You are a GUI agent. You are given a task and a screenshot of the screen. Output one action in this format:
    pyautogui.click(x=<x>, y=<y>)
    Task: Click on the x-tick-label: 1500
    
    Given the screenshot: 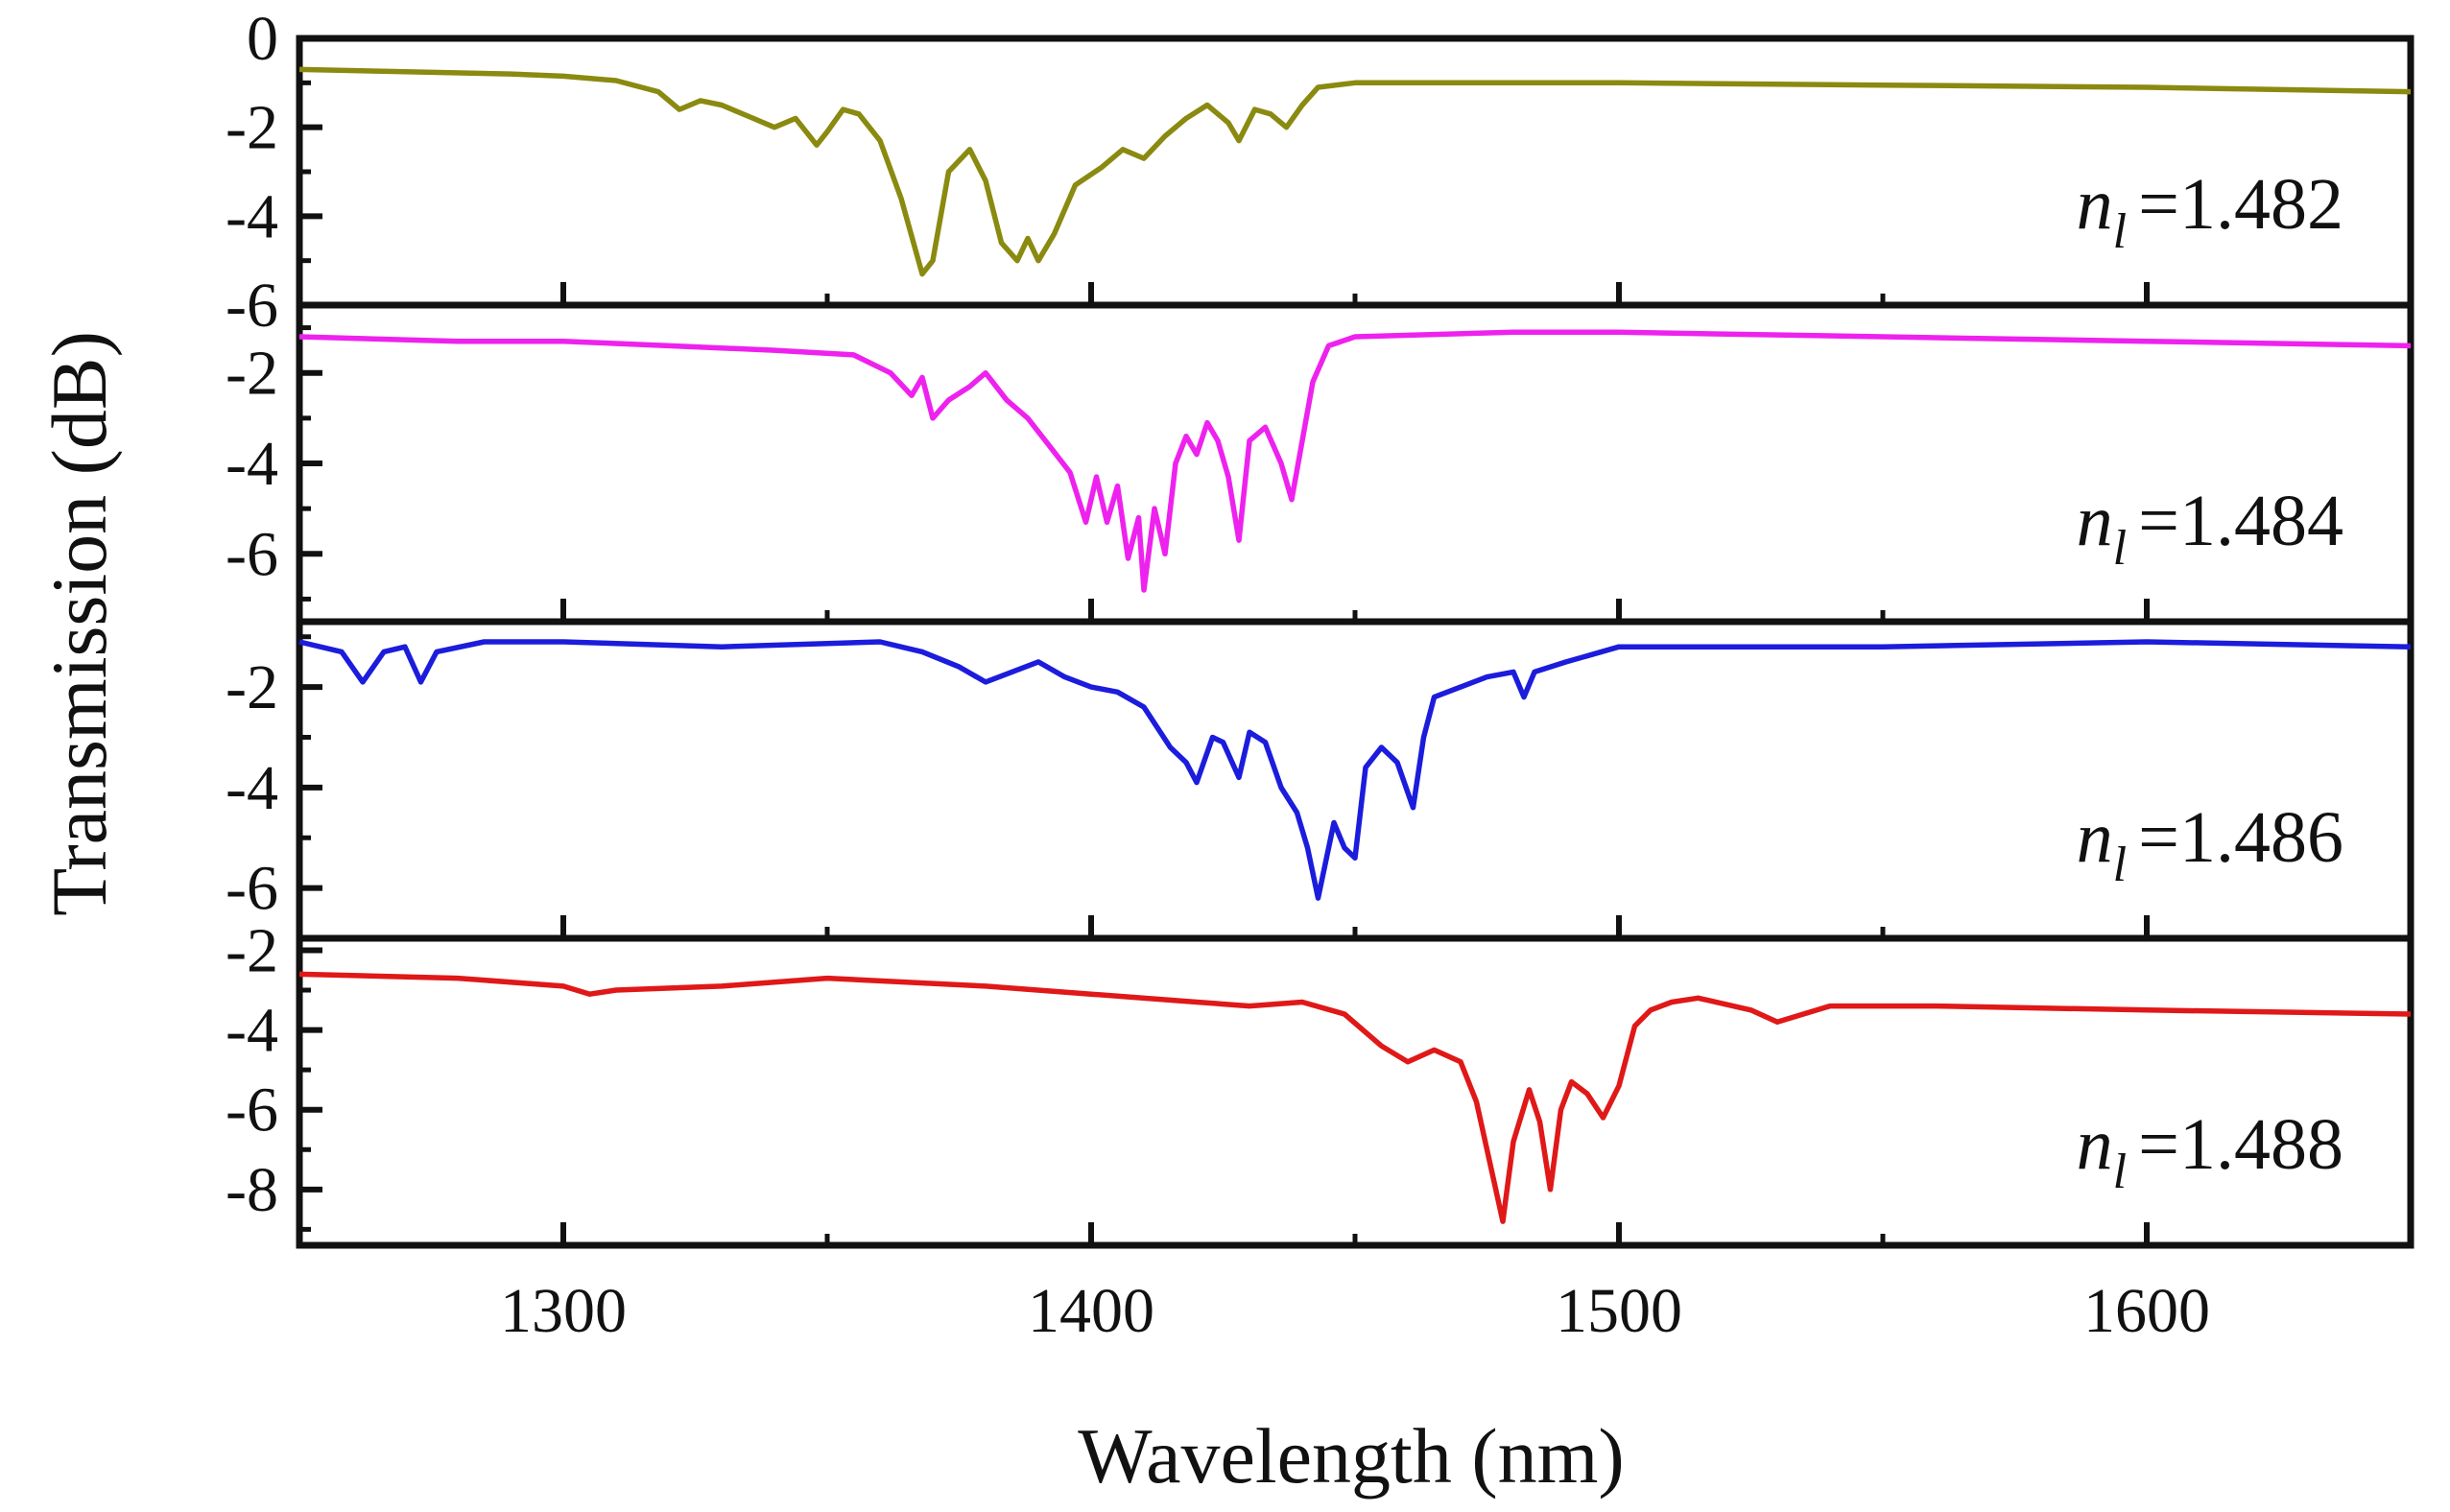 What is the action you would take?
    pyautogui.click(x=1619, y=1311)
    